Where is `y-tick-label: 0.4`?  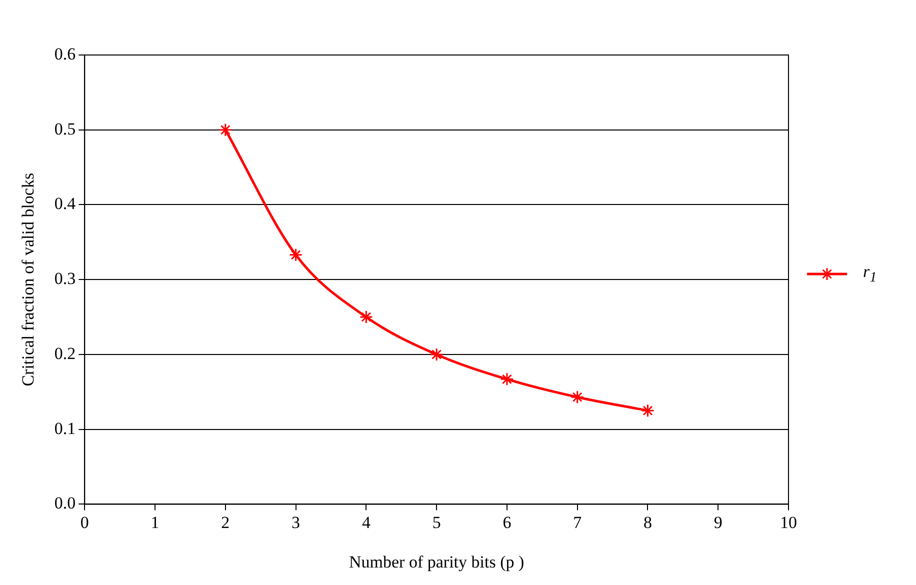 y-tick-label: 0.4 is located at coordinates (65, 204).